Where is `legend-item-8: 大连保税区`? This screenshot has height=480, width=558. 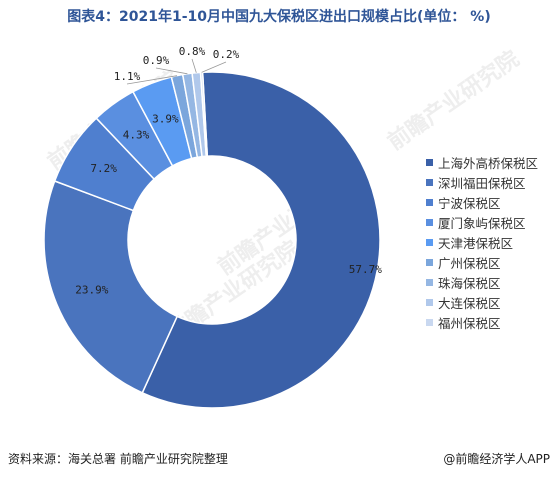 legend-item-8: 大连保税区 is located at coordinates (482, 302).